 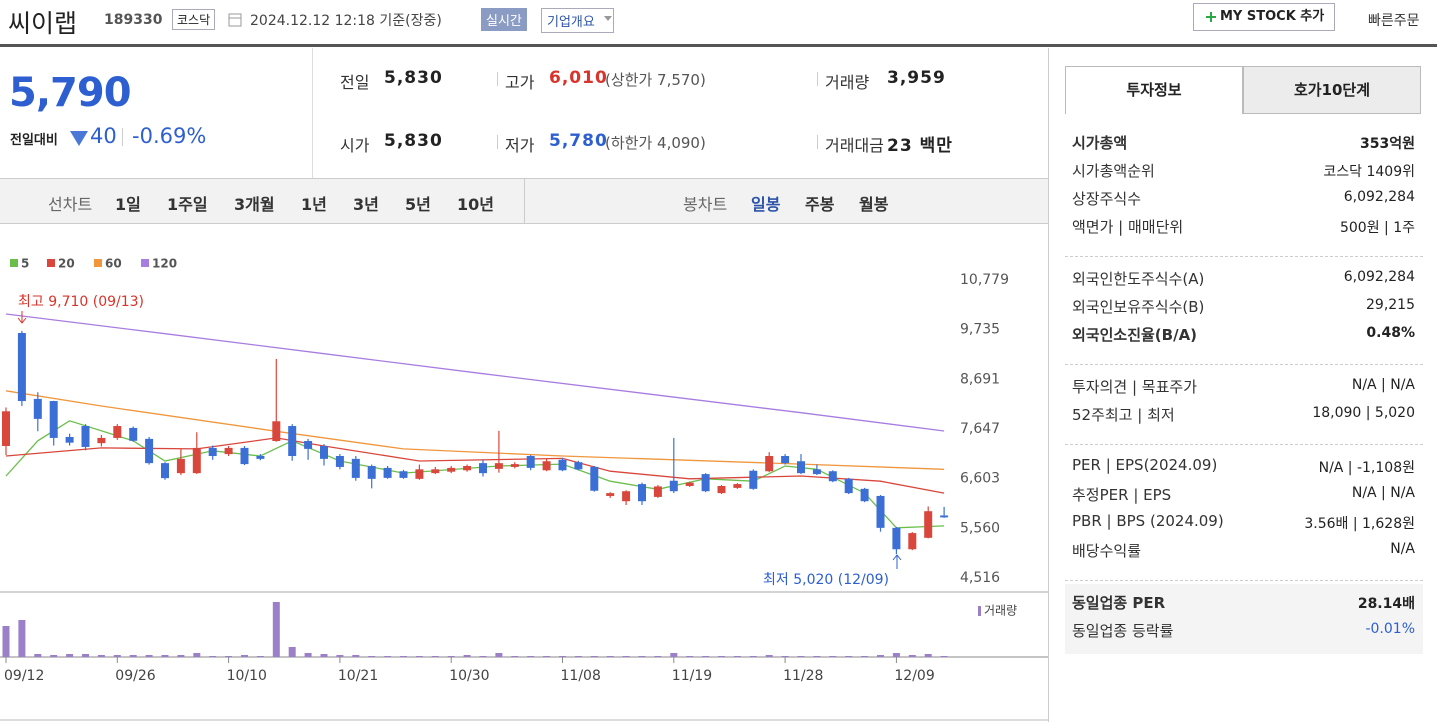 What do you see at coordinates (366, 204) in the screenshot?
I see `period-tab: 3년` at bounding box center [366, 204].